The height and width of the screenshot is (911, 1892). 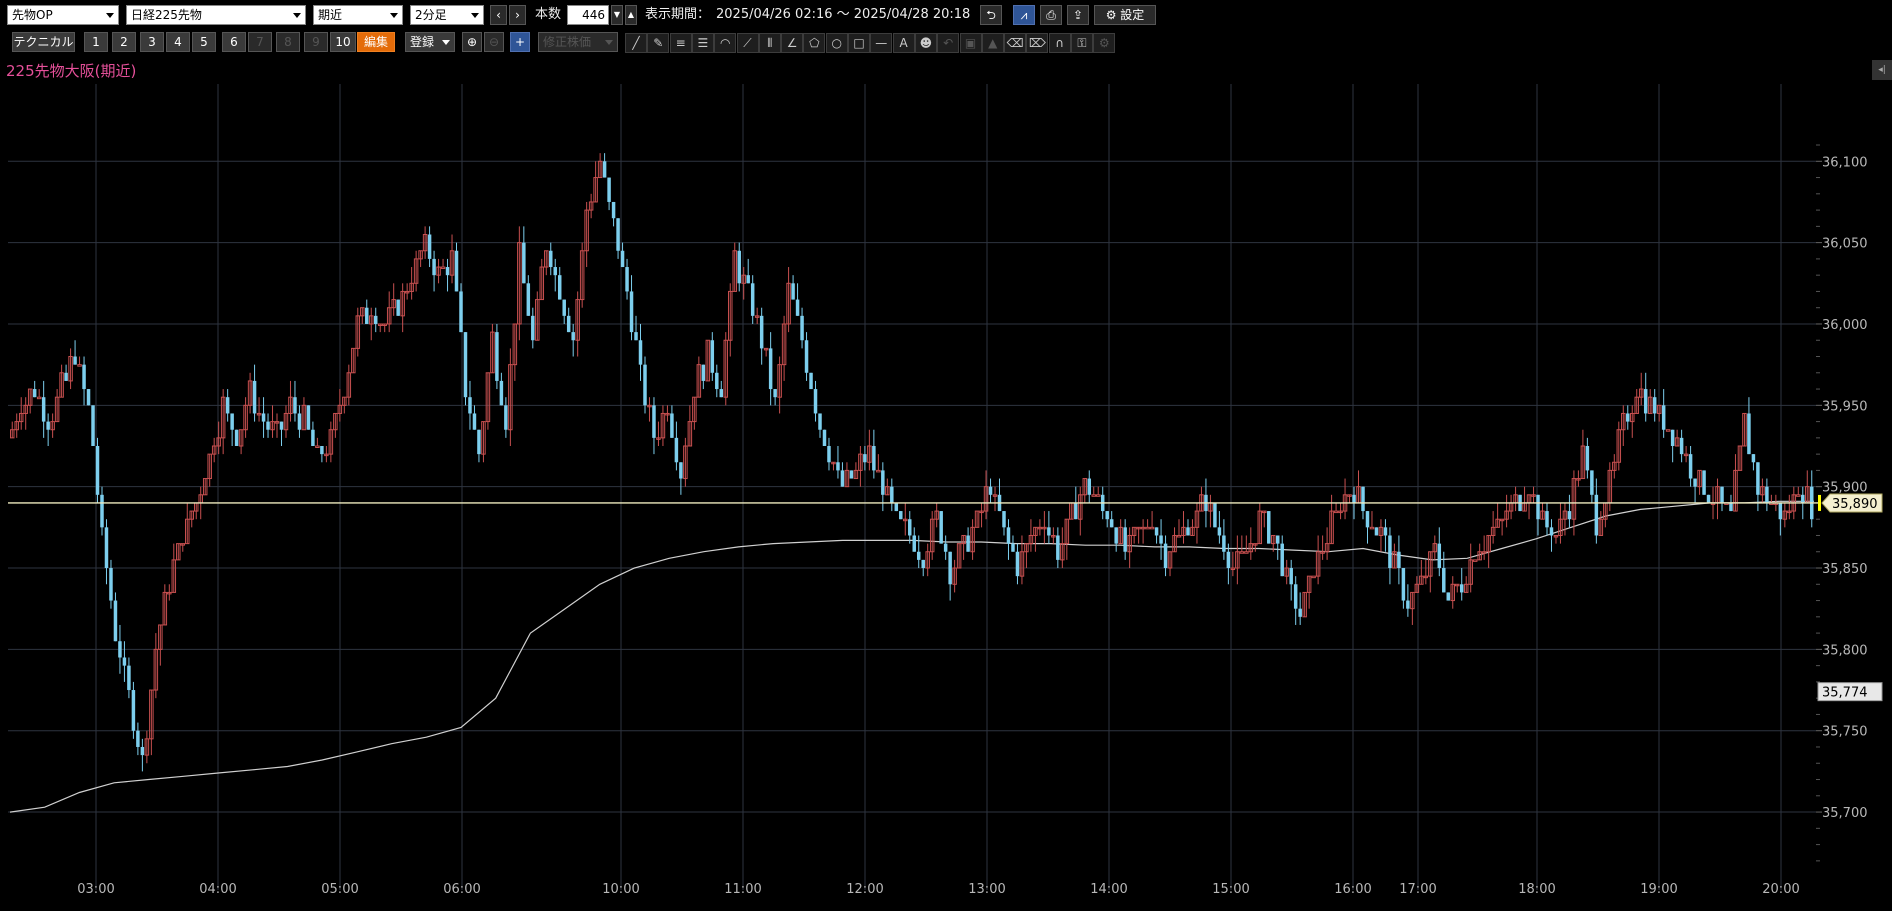 I want to click on copy-icon: ▣, so click(x=970, y=43).